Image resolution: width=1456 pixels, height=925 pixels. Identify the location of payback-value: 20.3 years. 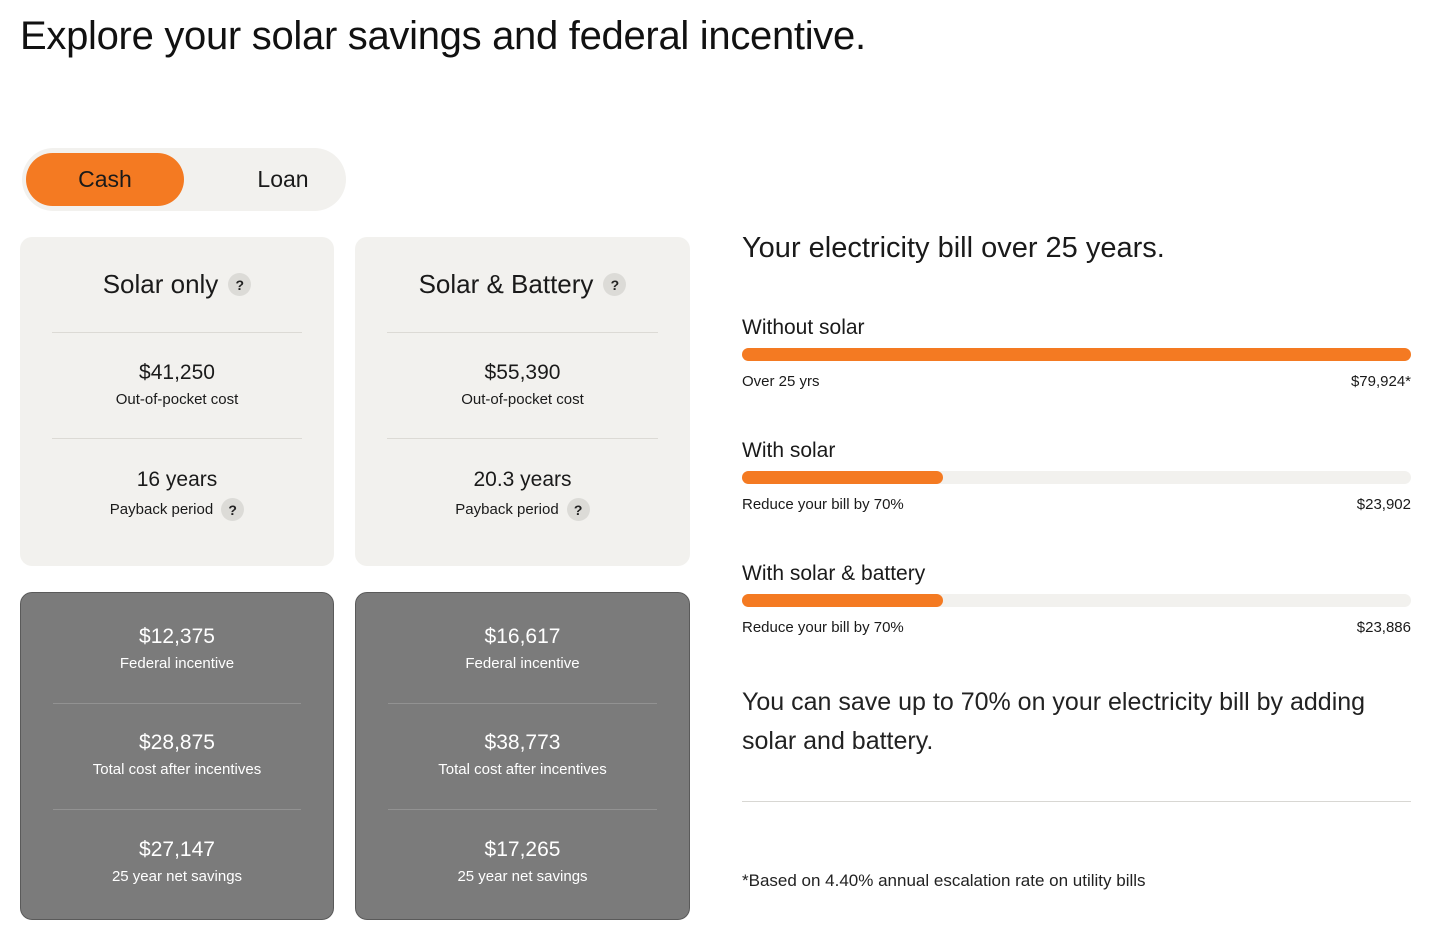
(522, 479).